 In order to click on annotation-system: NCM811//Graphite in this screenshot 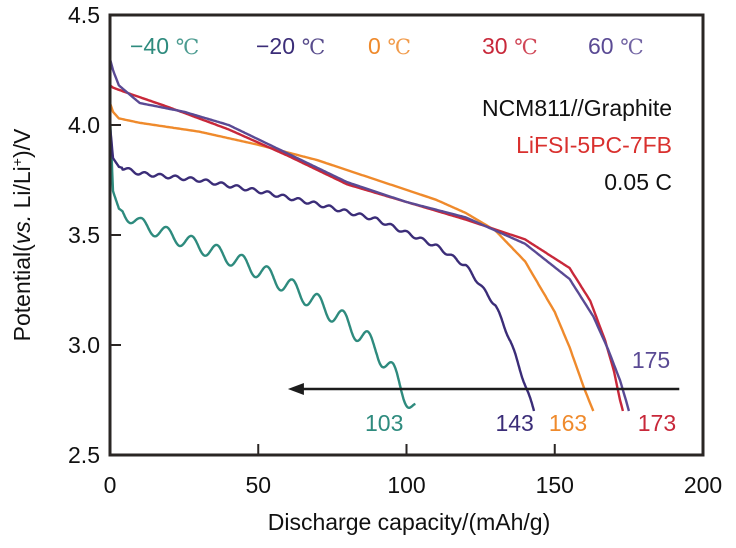, I will do `click(577, 108)`.